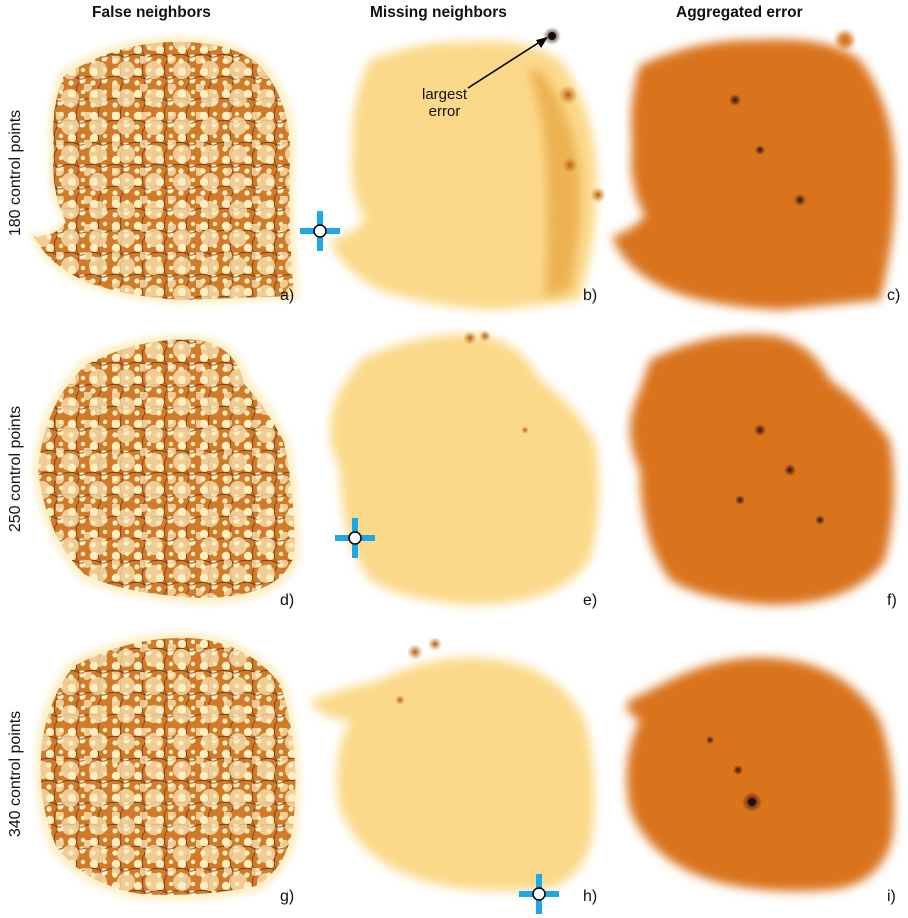 The width and height of the screenshot is (908, 918). What do you see at coordinates (438, 12) in the screenshot?
I see `column-title-missing-neighbors: Missing neighbors` at bounding box center [438, 12].